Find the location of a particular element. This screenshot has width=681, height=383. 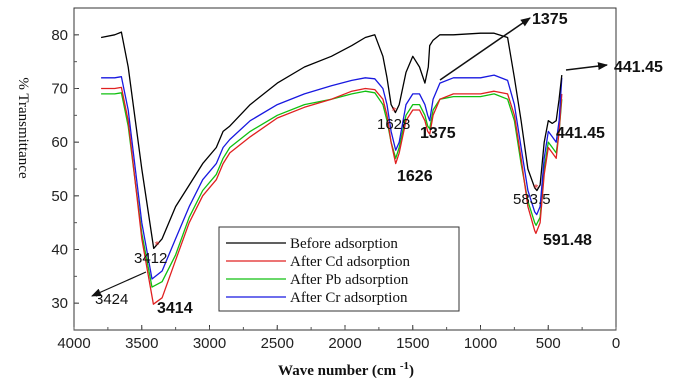

legend-label-2: After Cd adsorption is located at coordinates (350, 262).